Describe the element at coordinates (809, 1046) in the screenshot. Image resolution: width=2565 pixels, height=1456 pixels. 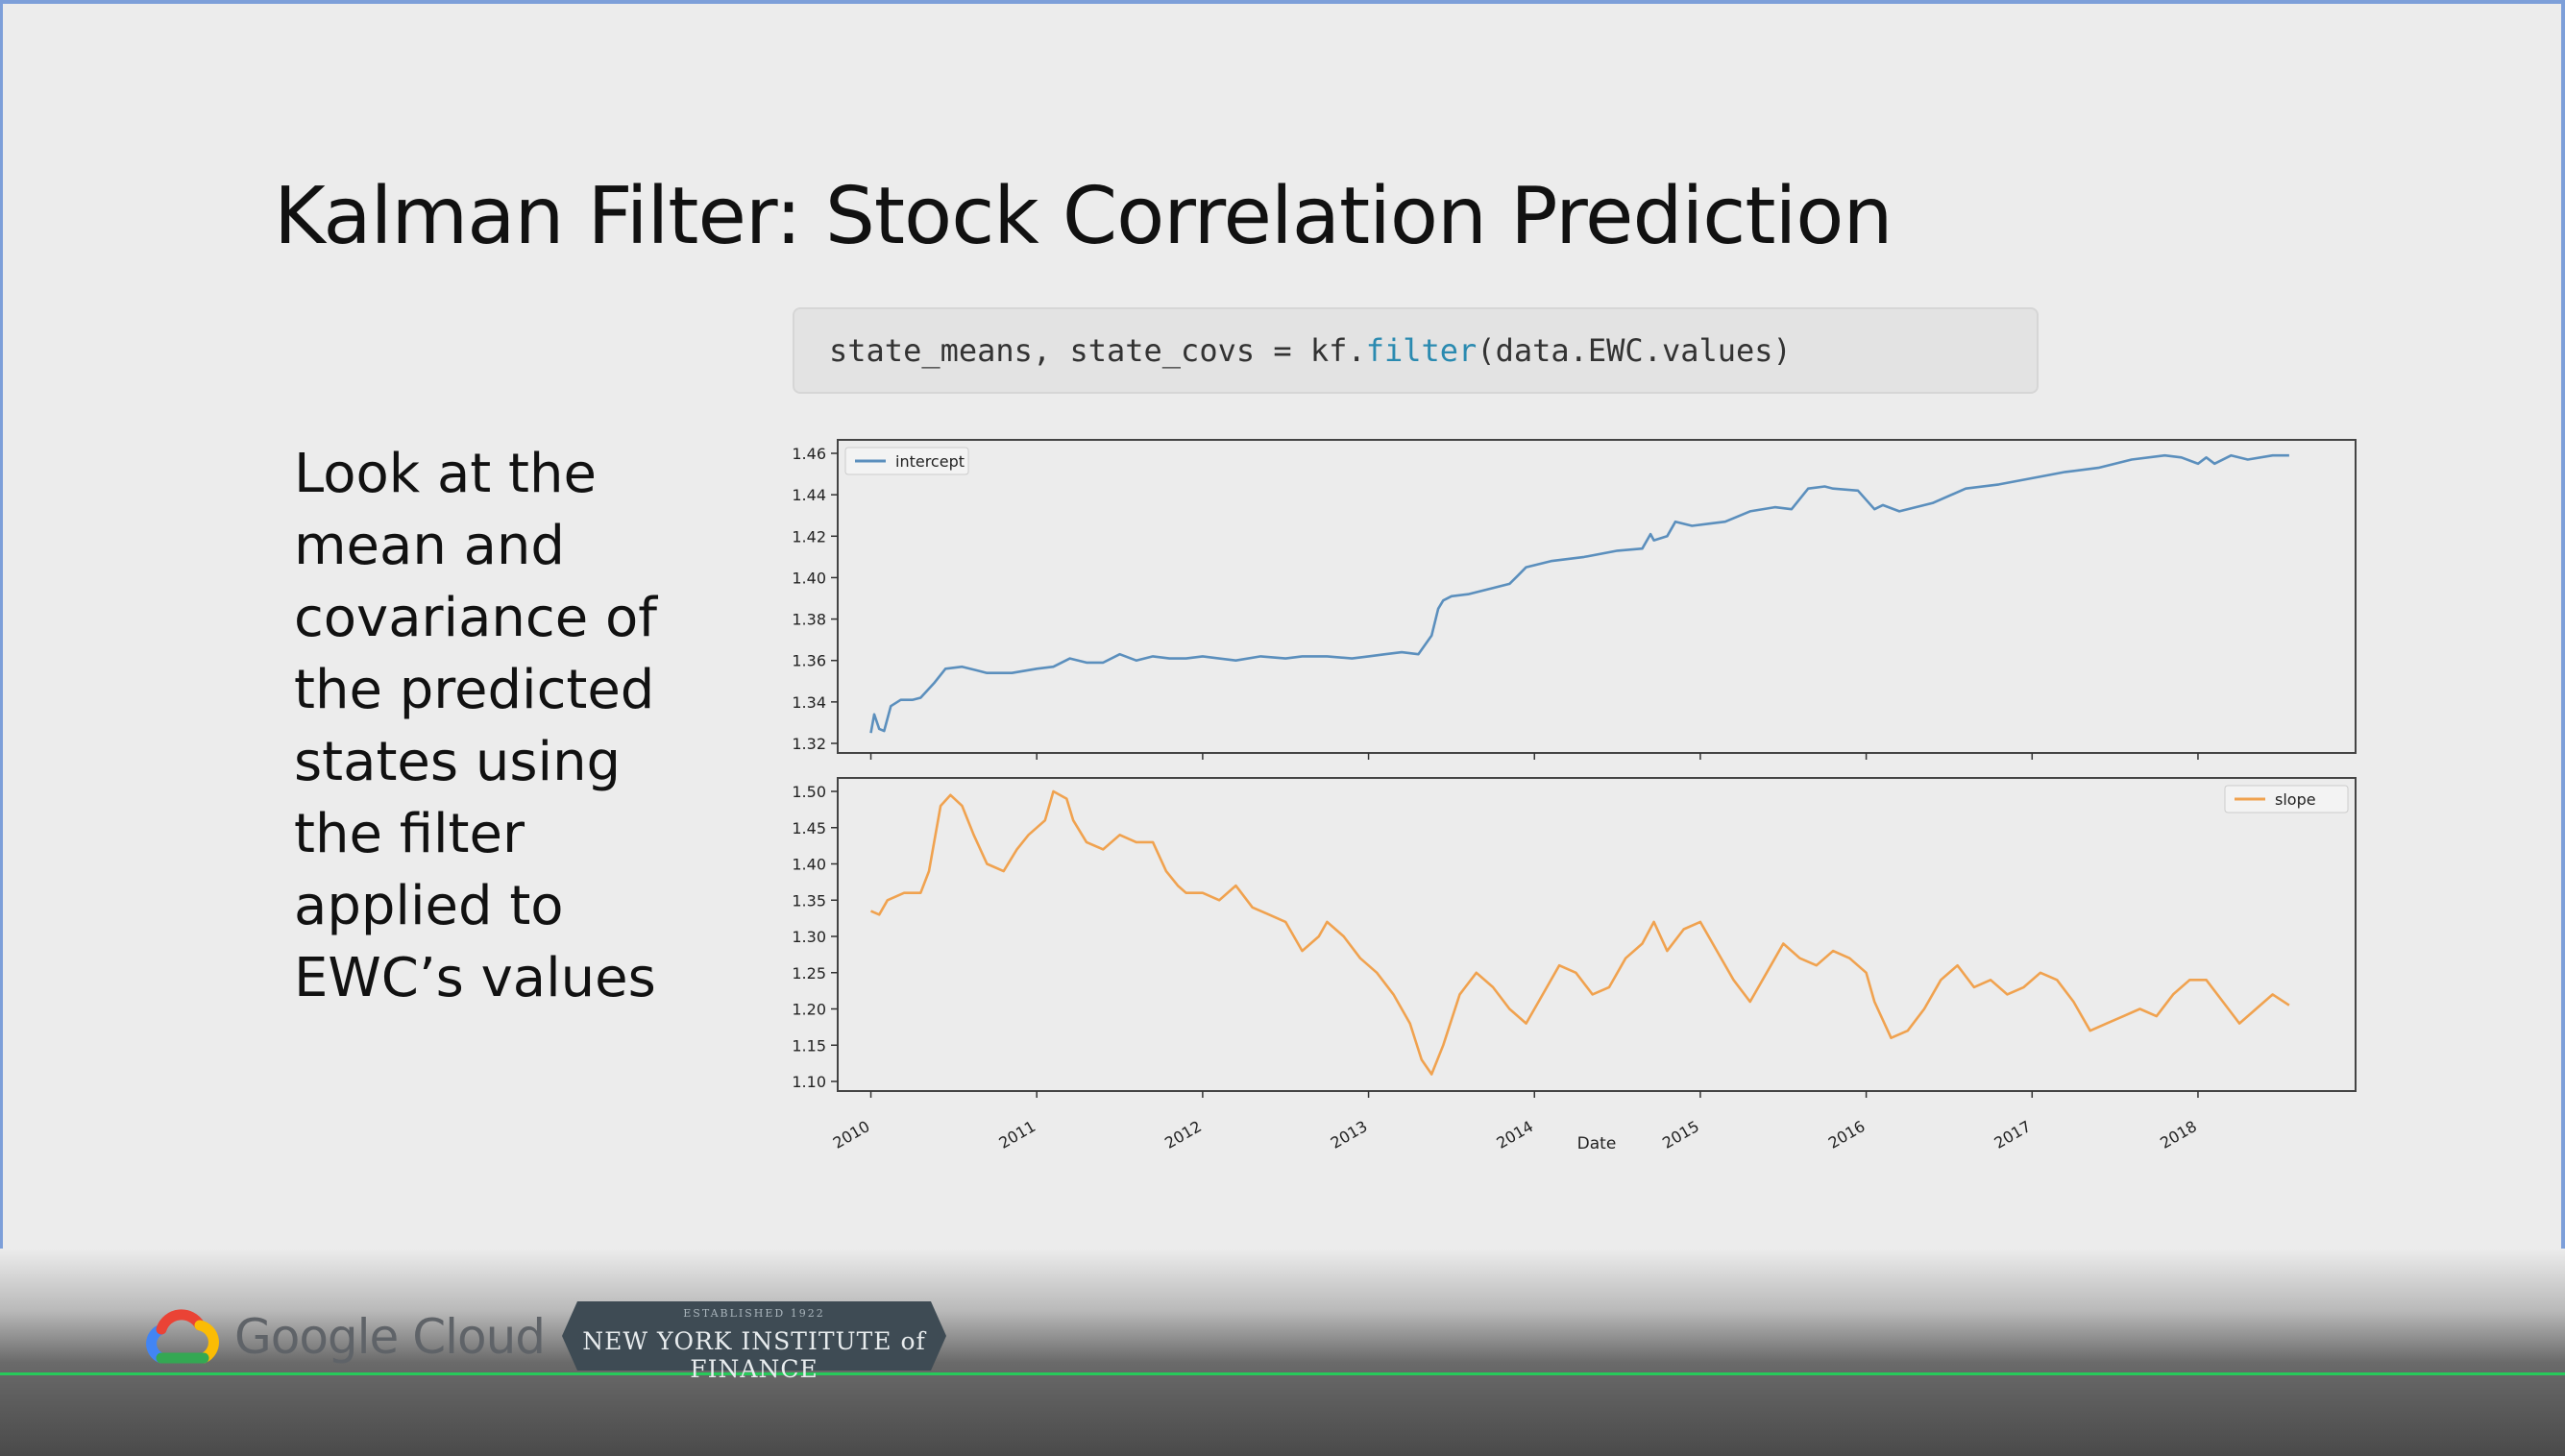
I see `y-tick-label: 1.15` at that location.